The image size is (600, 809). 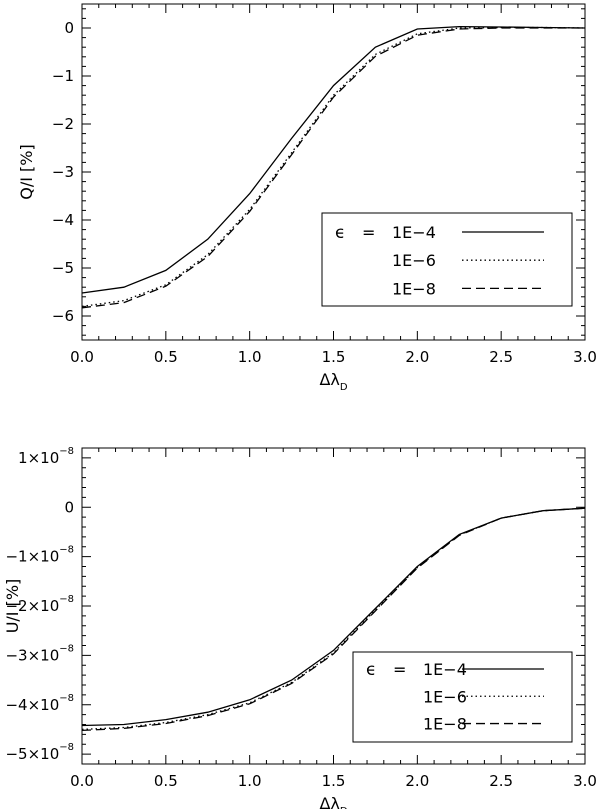 I want to click on y-axis-label: Q/I [%], so click(x=26, y=171).